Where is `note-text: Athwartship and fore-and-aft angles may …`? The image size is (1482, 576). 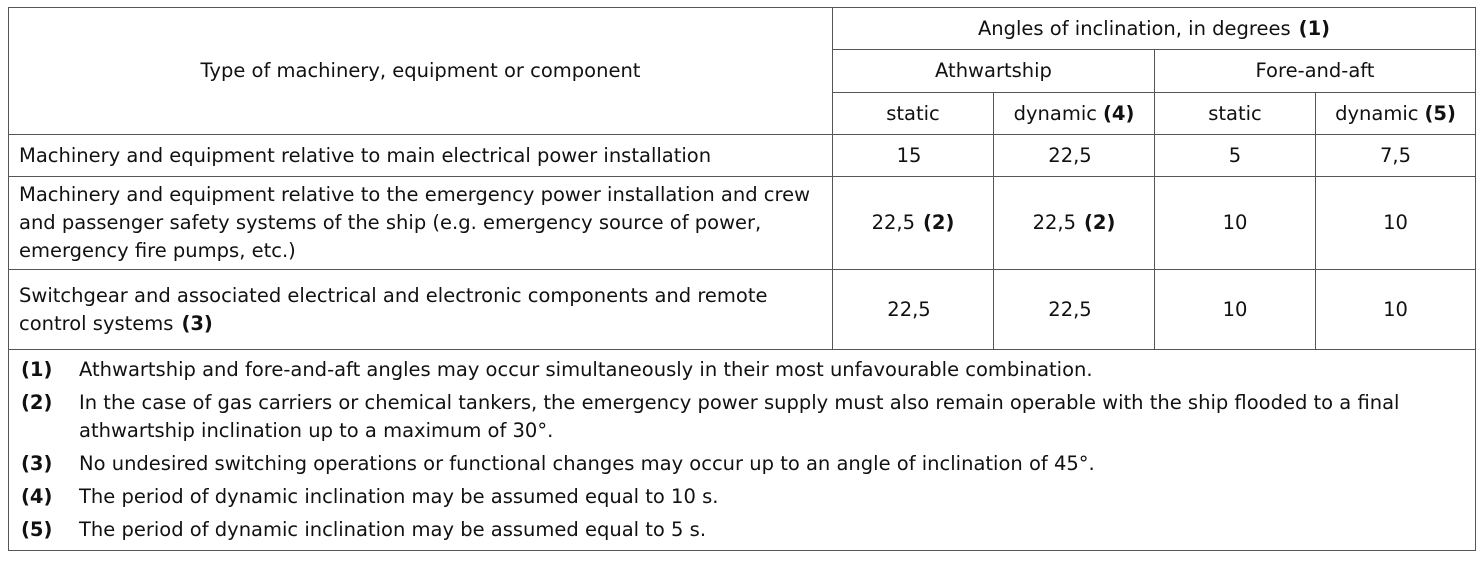 note-text: Athwartship and fore-and-aft angles may … is located at coordinates (586, 369).